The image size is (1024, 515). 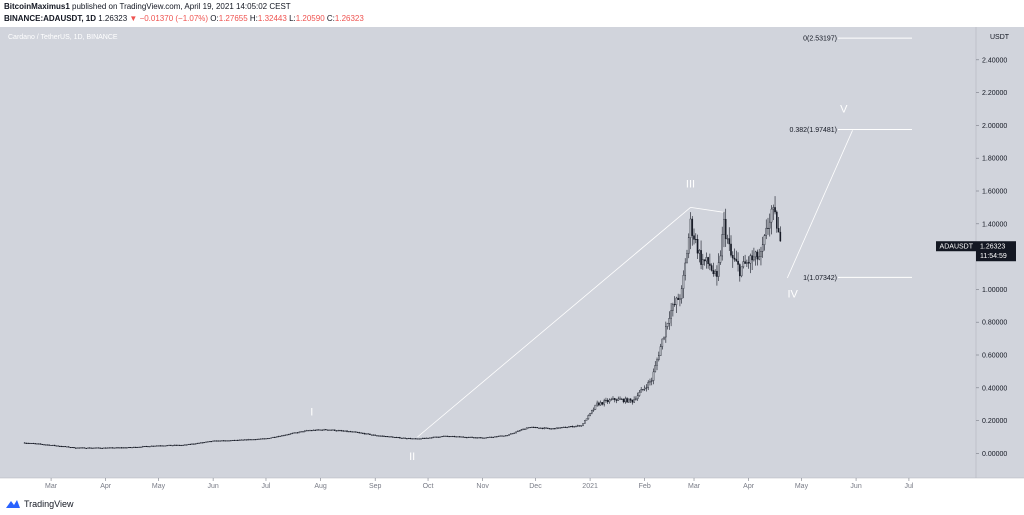 What do you see at coordinates (212, 486) in the screenshot?
I see `x-tick-label: Jun` at bounding box center [212, 486].